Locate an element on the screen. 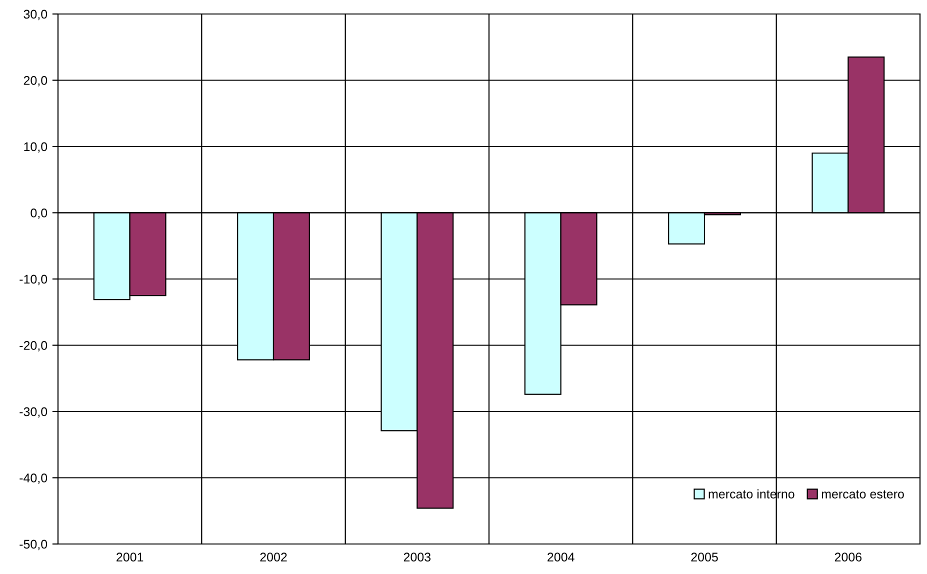 This screenshot has width=927, height=574. y-tick-label: -10,0 is located at coordinates (34, 280).